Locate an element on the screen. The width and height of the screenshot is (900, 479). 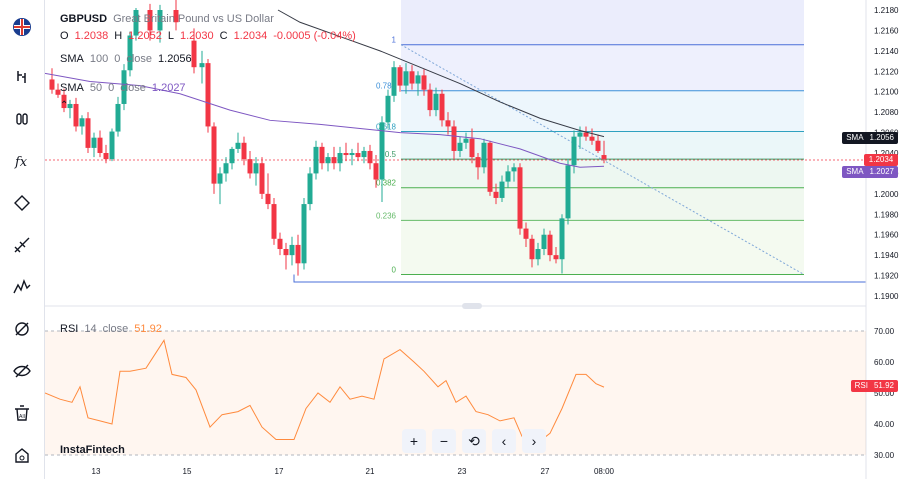
price-tag: 1.2034 is located at coordinates (881, 160).